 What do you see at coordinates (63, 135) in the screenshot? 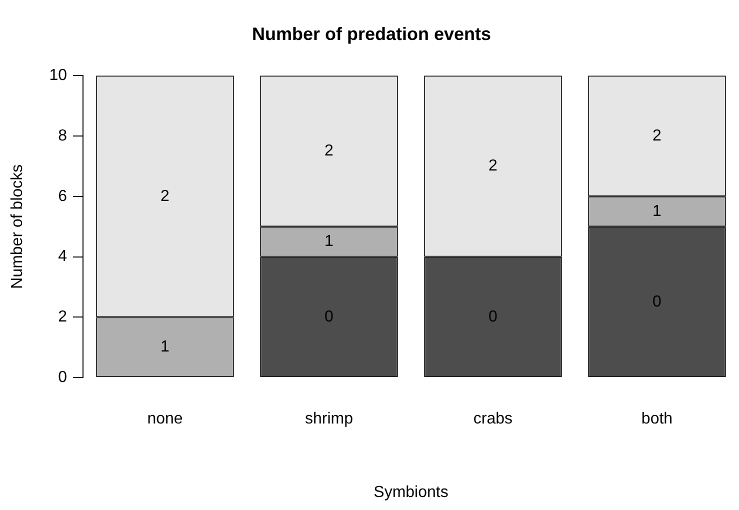
I see `y-tick-label: 8` at bounding box center [63, 135].